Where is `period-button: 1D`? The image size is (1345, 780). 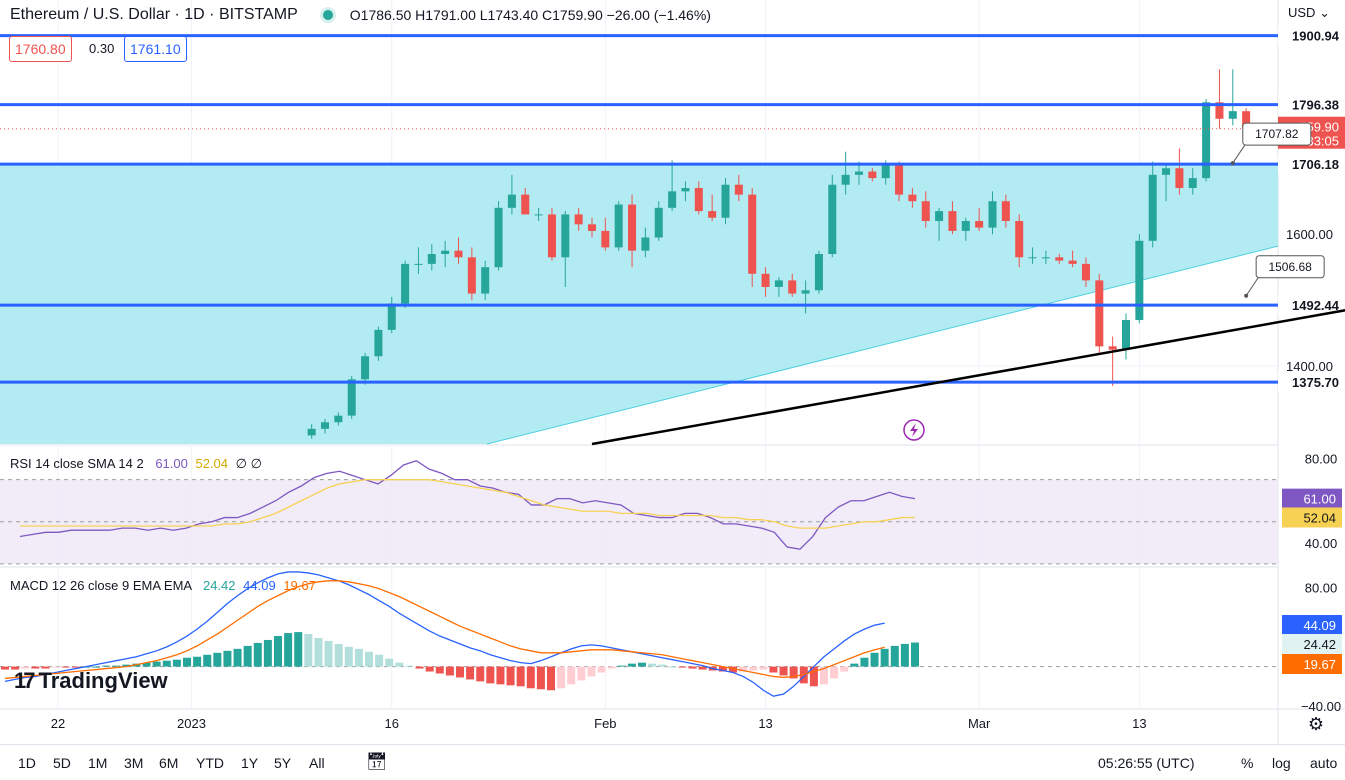
period-button: 1D is located at coordinates (27, 763).